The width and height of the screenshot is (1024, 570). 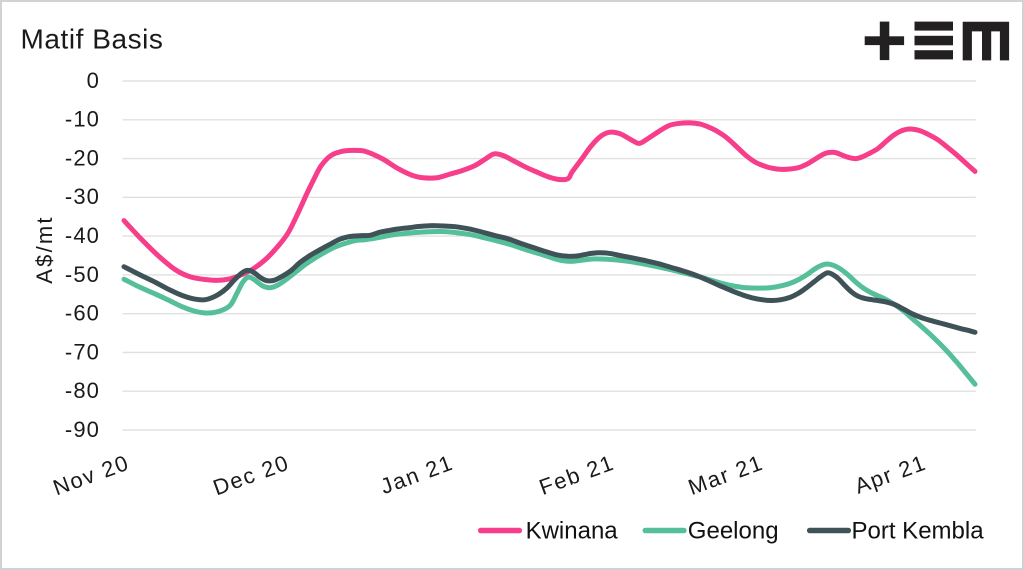 What do you see at coordinates (82, 235) in the screenshot?
I see `svg-text: -40` at bounding box center [82, 235].